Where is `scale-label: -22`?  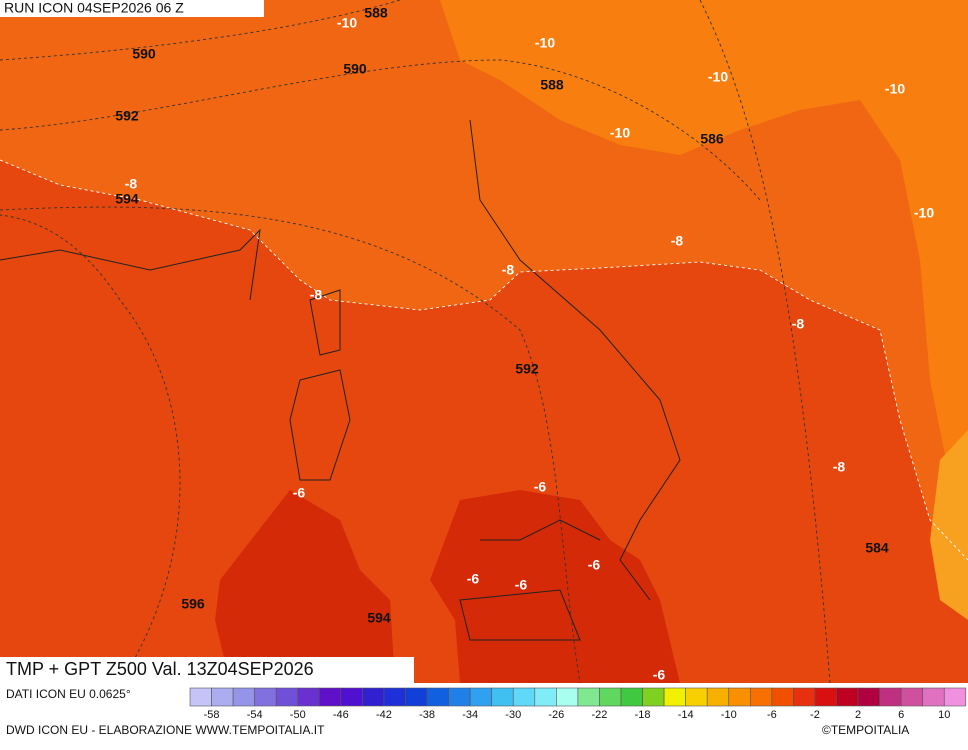 scale-label: -22 is located at coordinates (599, 715).